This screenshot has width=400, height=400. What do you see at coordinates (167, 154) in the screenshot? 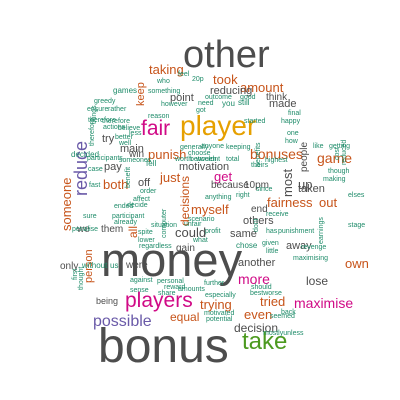
I see `word-punish: punish` at bounding box center [167, 154].